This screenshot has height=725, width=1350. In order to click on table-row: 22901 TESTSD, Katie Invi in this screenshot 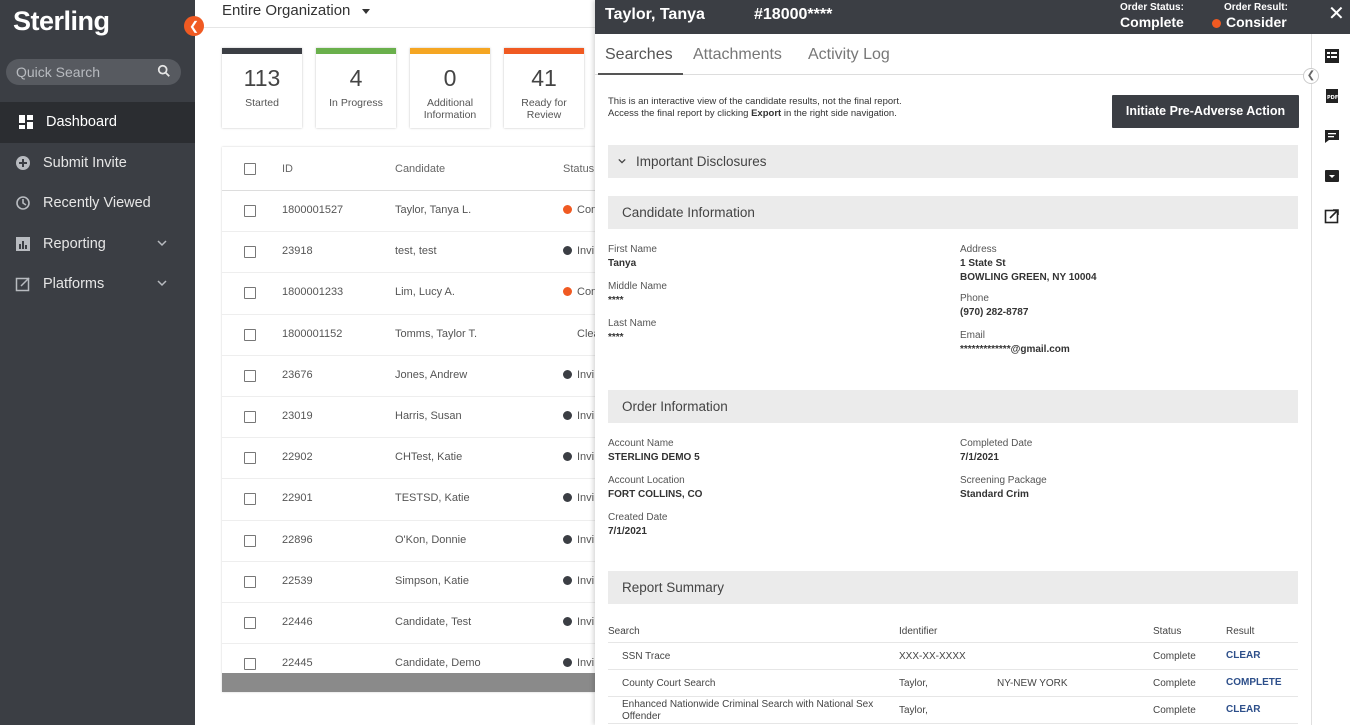, I will do `click(408, 500)`.